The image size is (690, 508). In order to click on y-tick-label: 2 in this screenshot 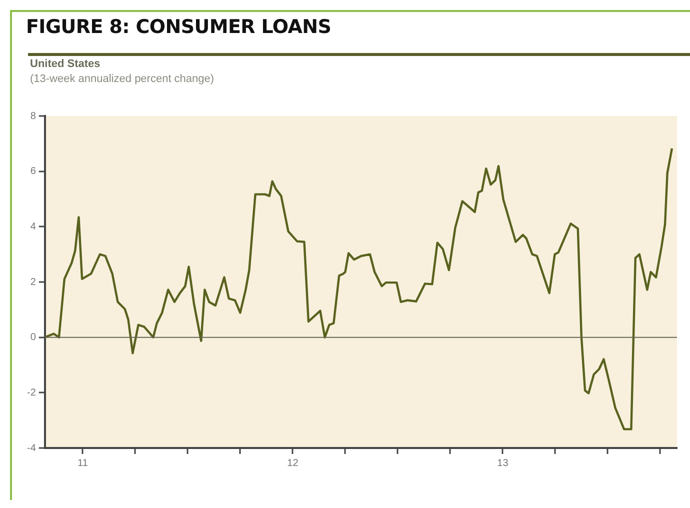, I will do `click(33, 282)`.